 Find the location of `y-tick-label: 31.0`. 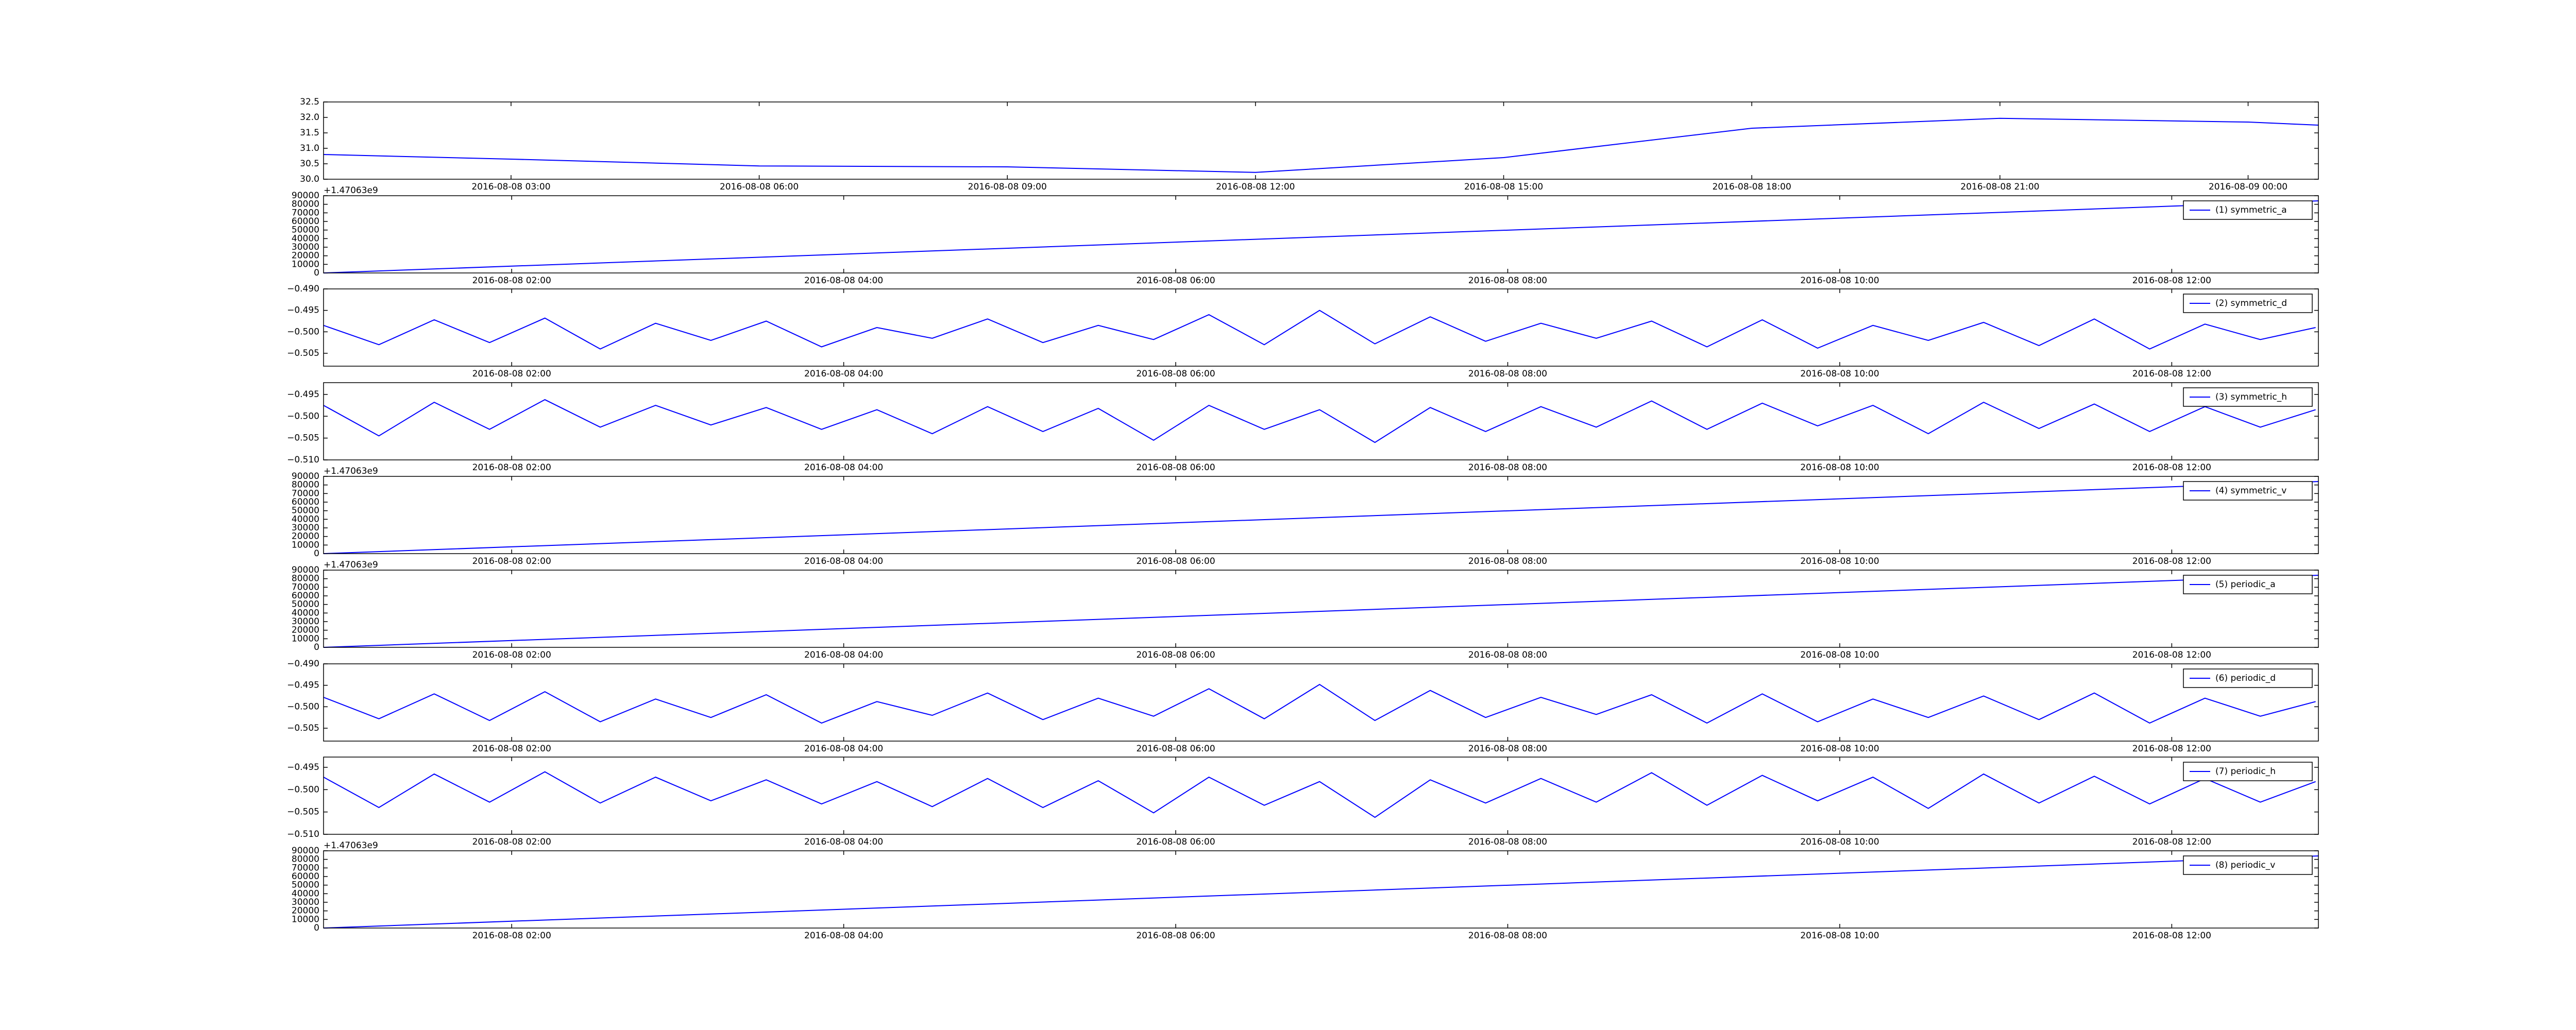

y-tick-label: 31.0 is located at coordinates (309, 148).